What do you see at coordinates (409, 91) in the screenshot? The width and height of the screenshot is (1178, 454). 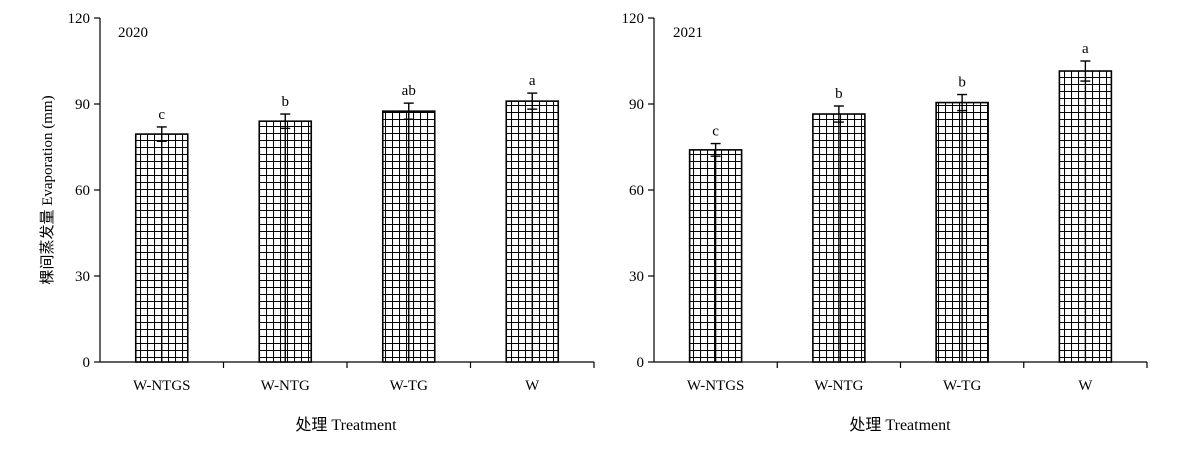 I see `significance-label: ab` at bounding box center [409, 91].